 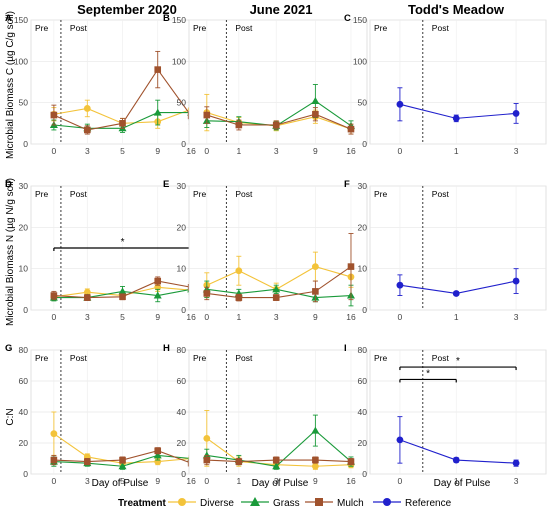 What do you see at coordinates (21, 20) in the screenshot?
I see `panel-a-ytick-label: 150` at bounding box center [21, 20].